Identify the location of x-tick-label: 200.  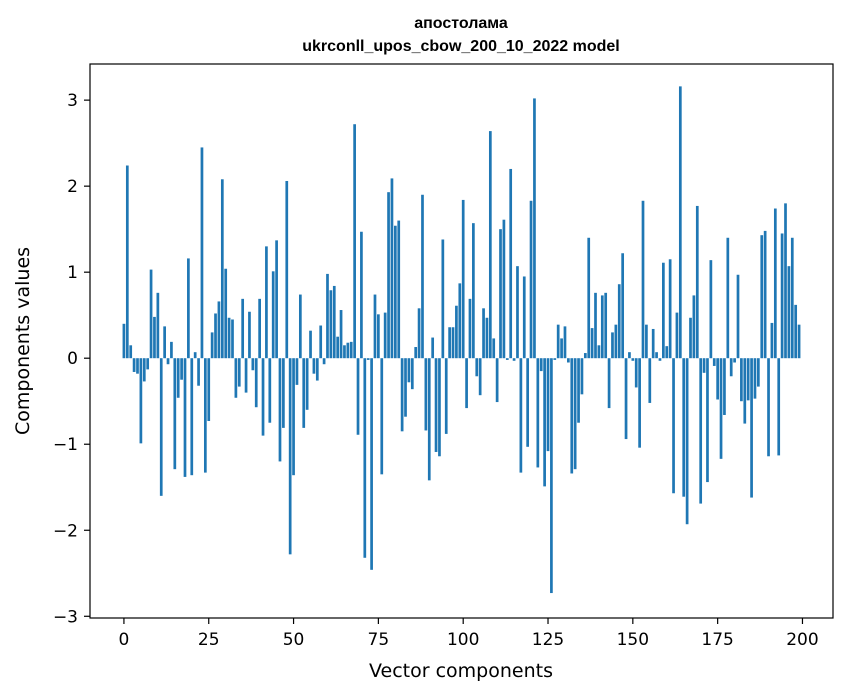
(802, 640).